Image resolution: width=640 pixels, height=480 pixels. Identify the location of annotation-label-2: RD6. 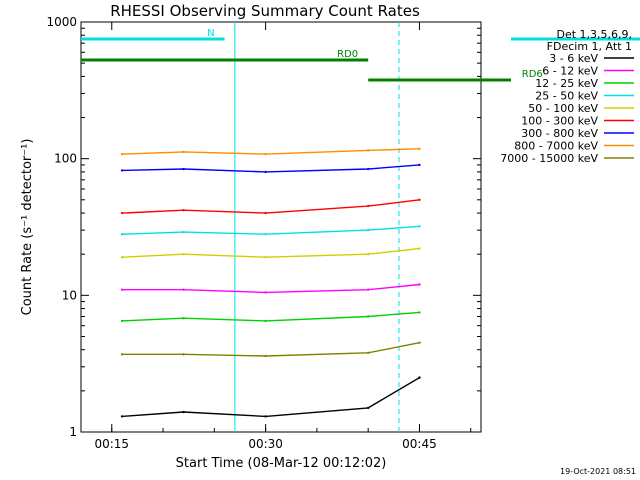
(532, 74).